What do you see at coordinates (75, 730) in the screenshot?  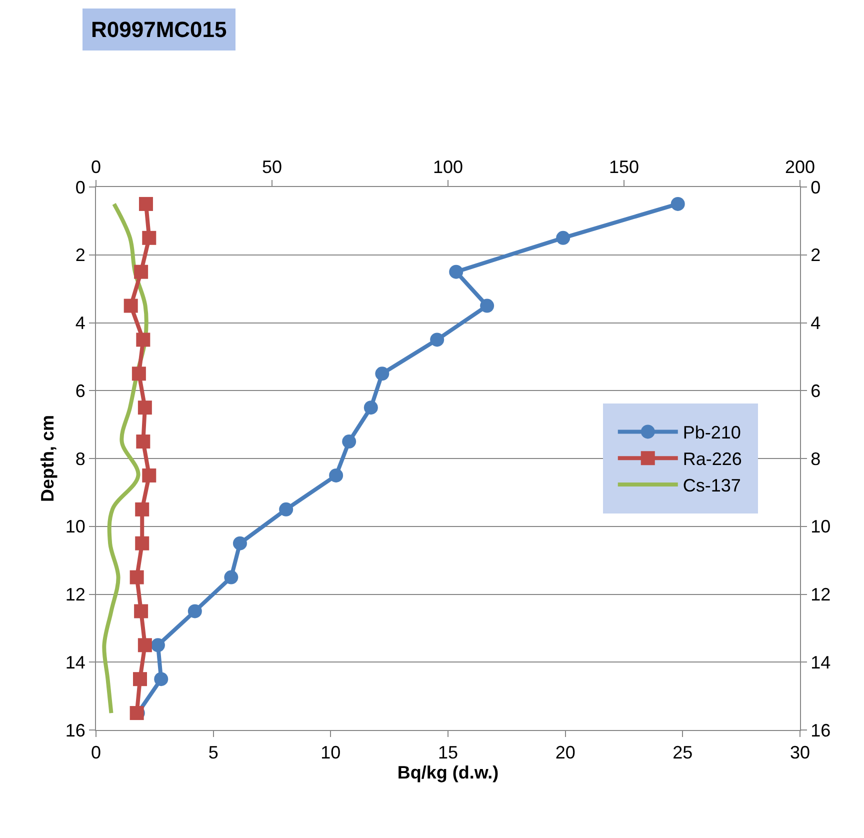 I see `y-tick-label: 16` at bounding box center [75, 730].